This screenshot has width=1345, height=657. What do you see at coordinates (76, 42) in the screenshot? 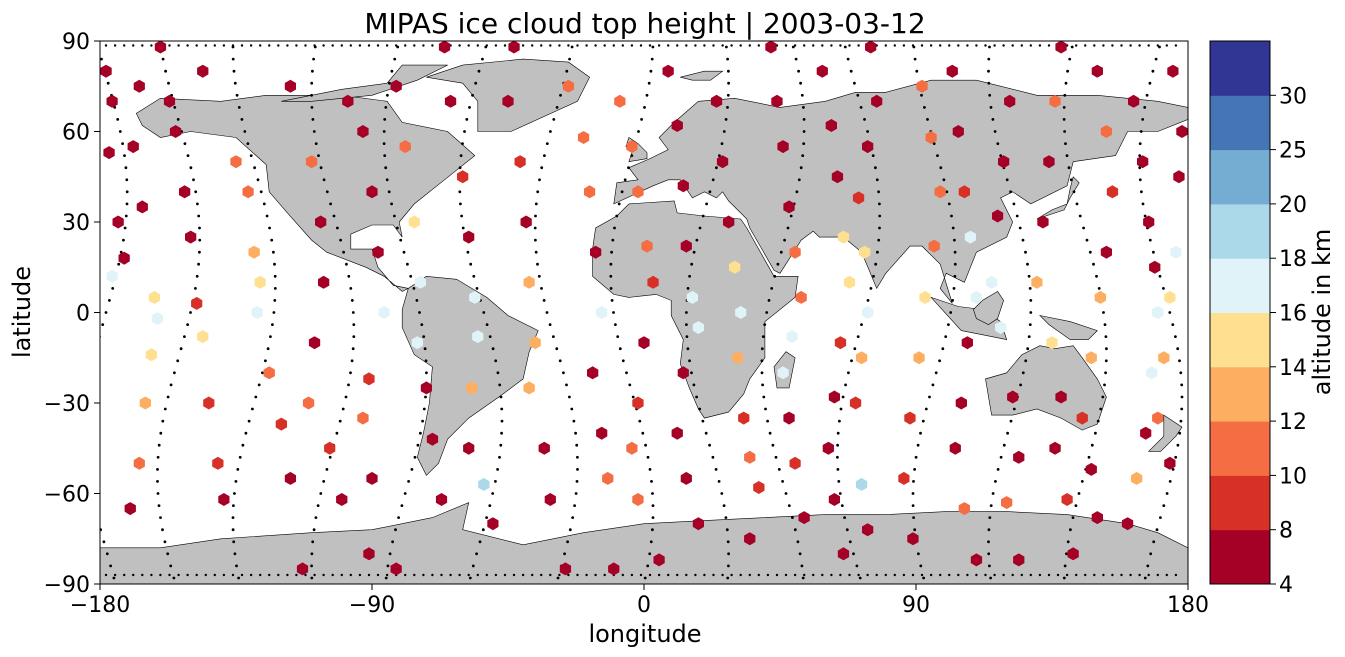
I see `y-tick-label: 90` at bounding box center [76, 42].